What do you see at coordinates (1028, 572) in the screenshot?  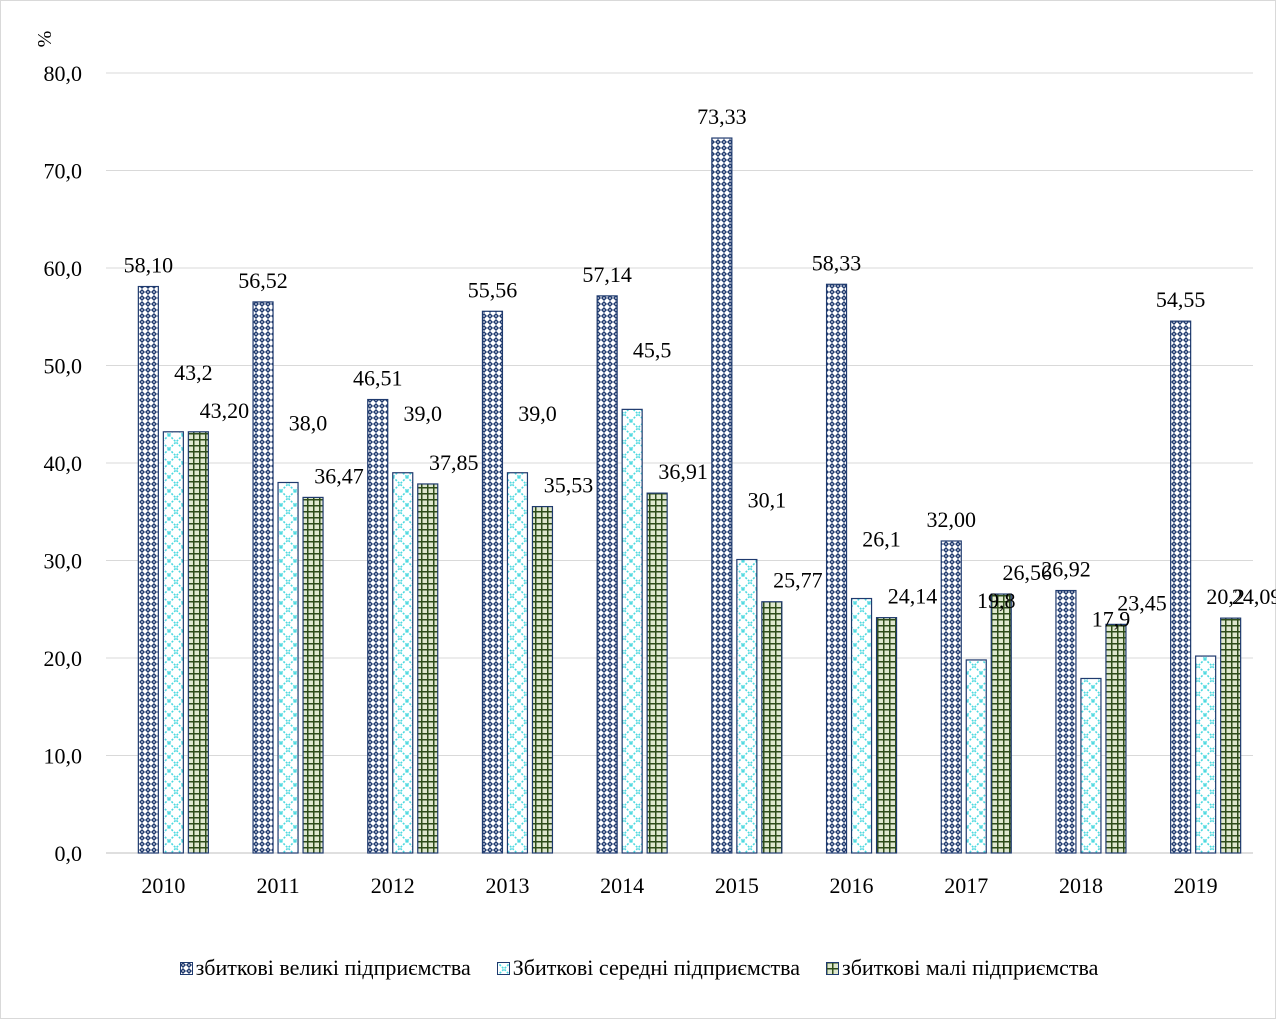 I see `data-label: 26,56` at bounding box center [1028, 572].